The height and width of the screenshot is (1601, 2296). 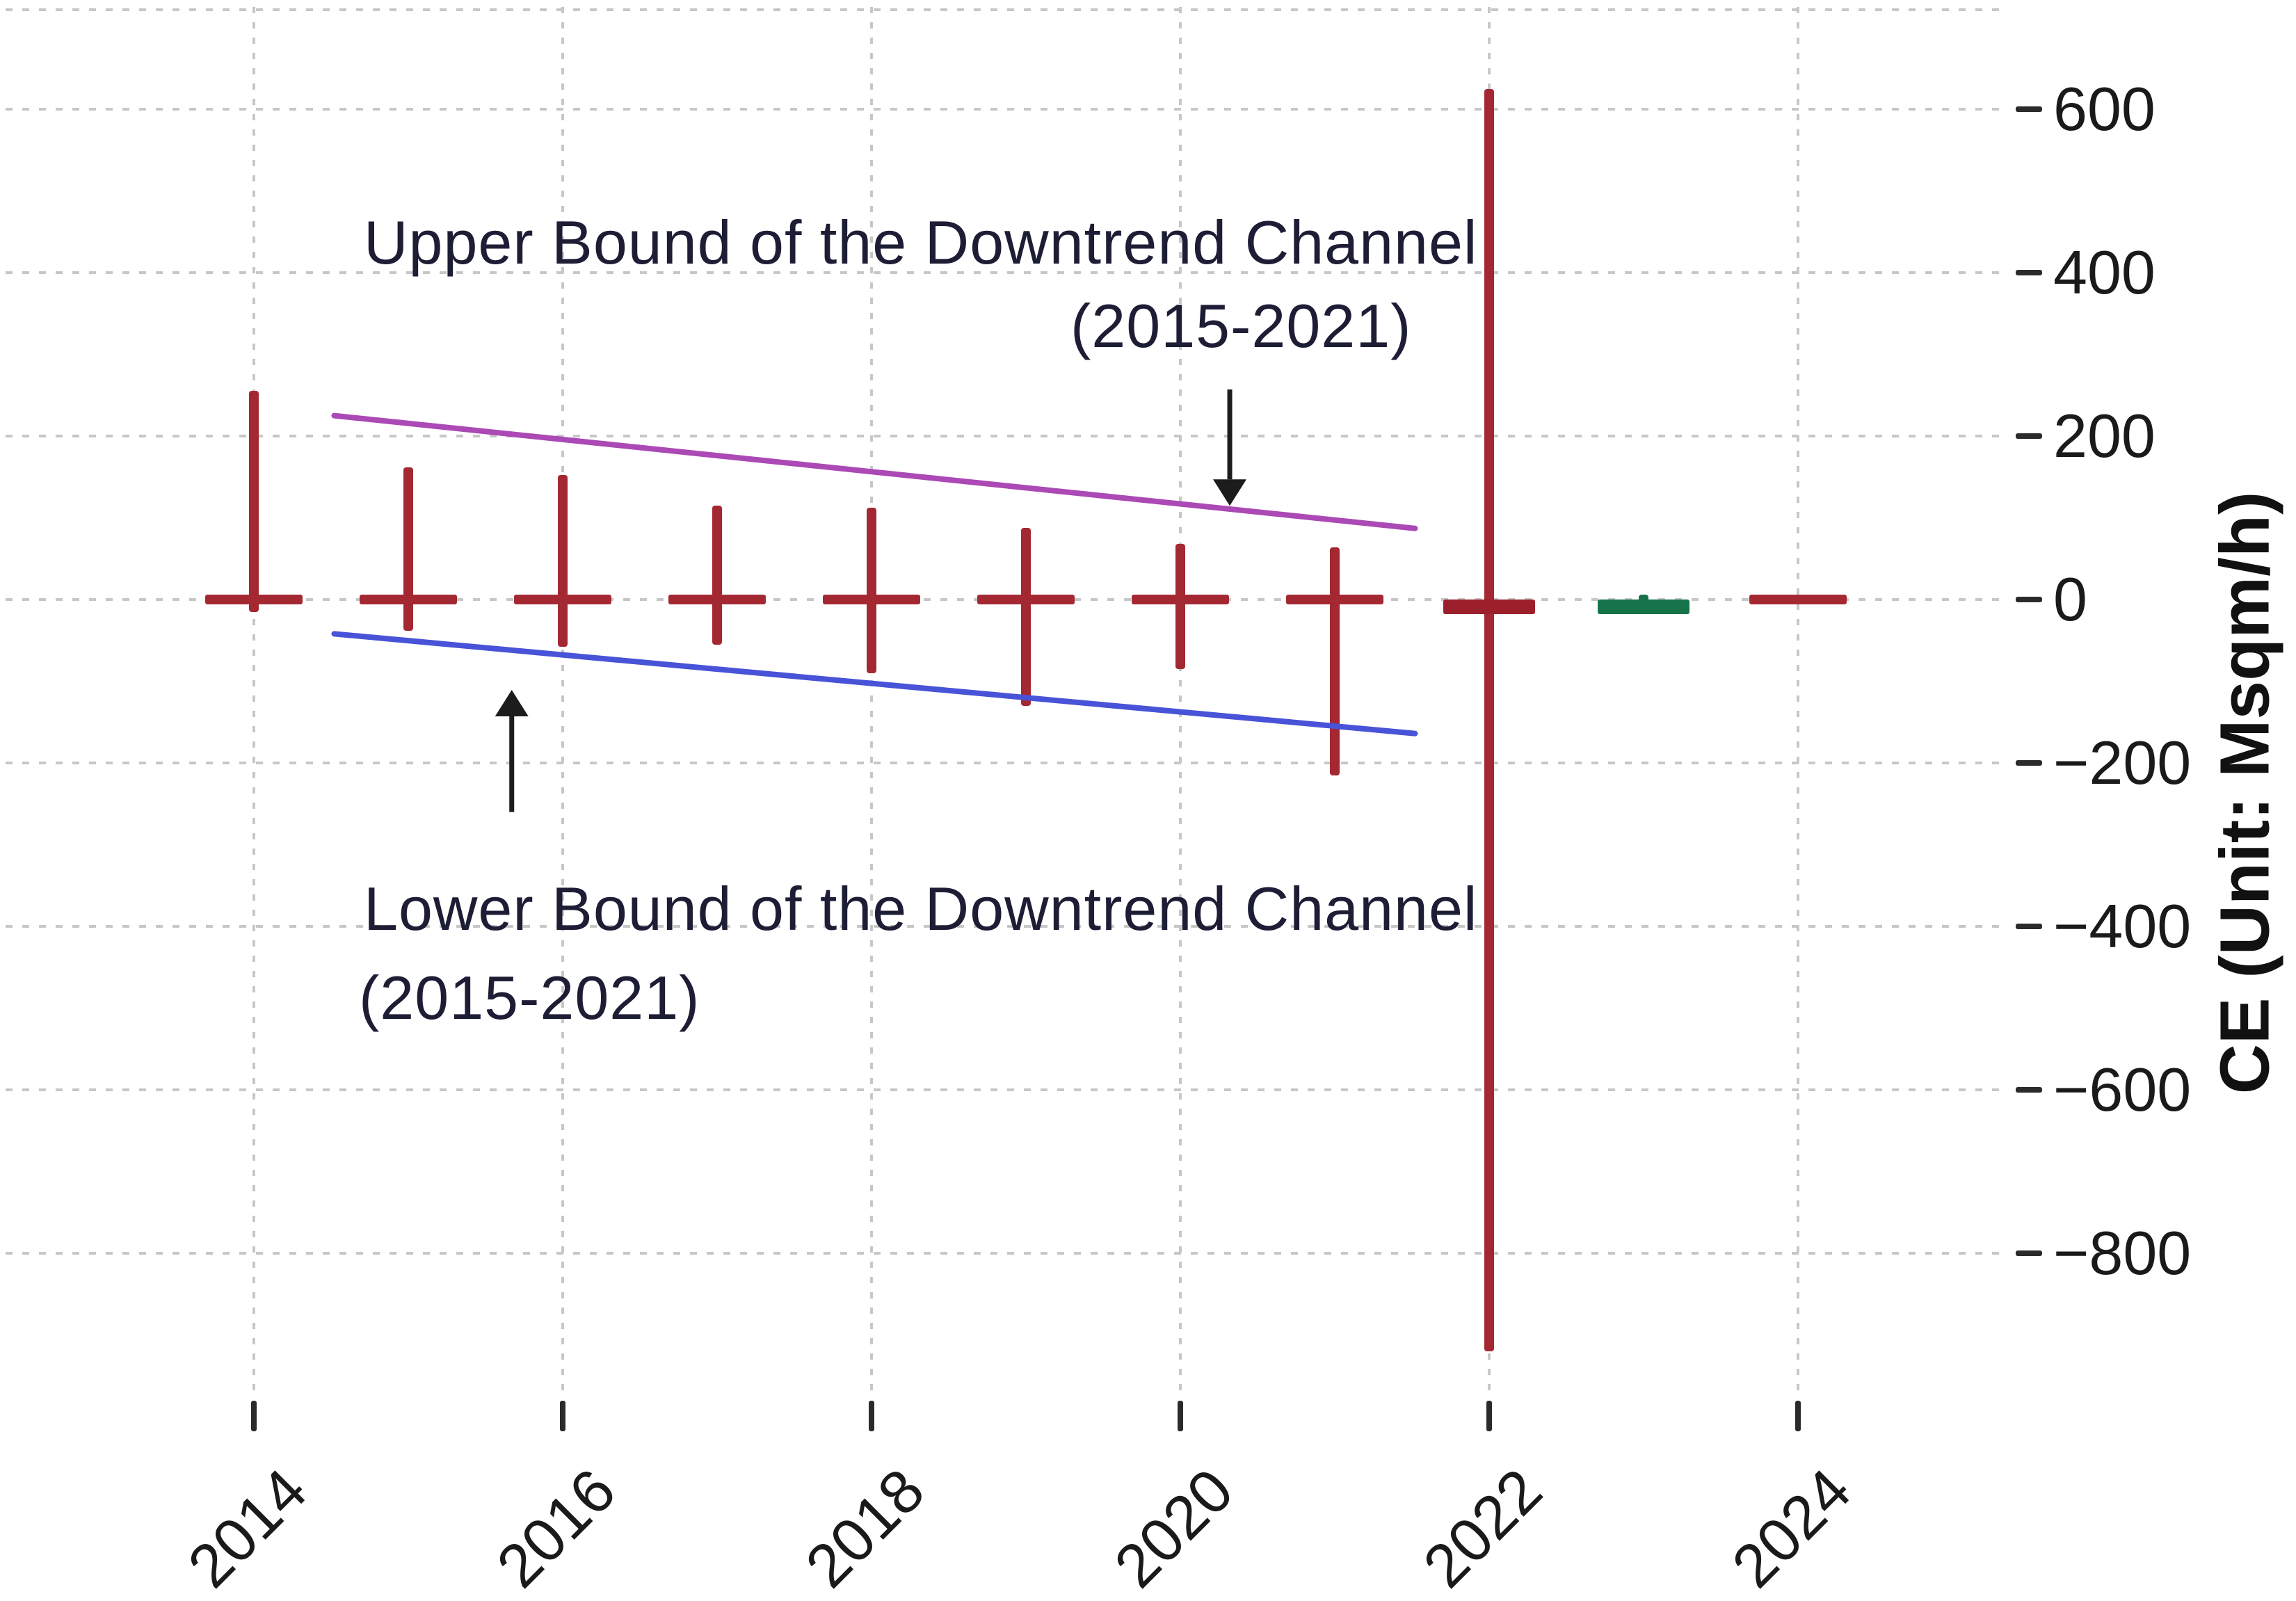 What do you see at coordinates (2104, 272) in the screenshot?
I see `y-tick-label-400: 400` at bounding box center [2104, 272].